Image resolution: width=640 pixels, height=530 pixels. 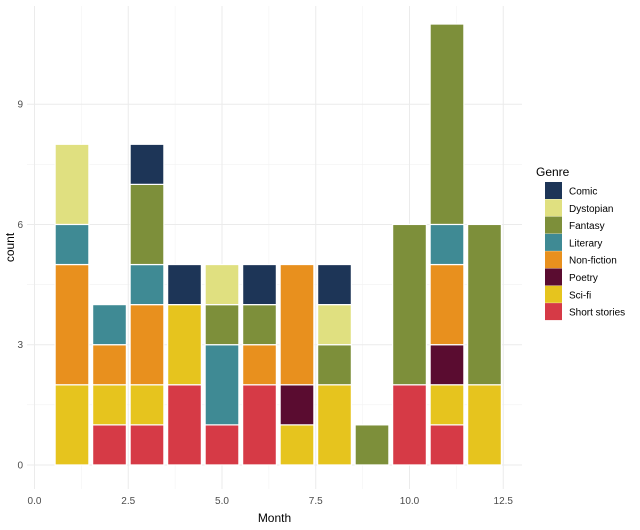 I want to click on legend-swatch-dystopian, so click(x=553, y=208).